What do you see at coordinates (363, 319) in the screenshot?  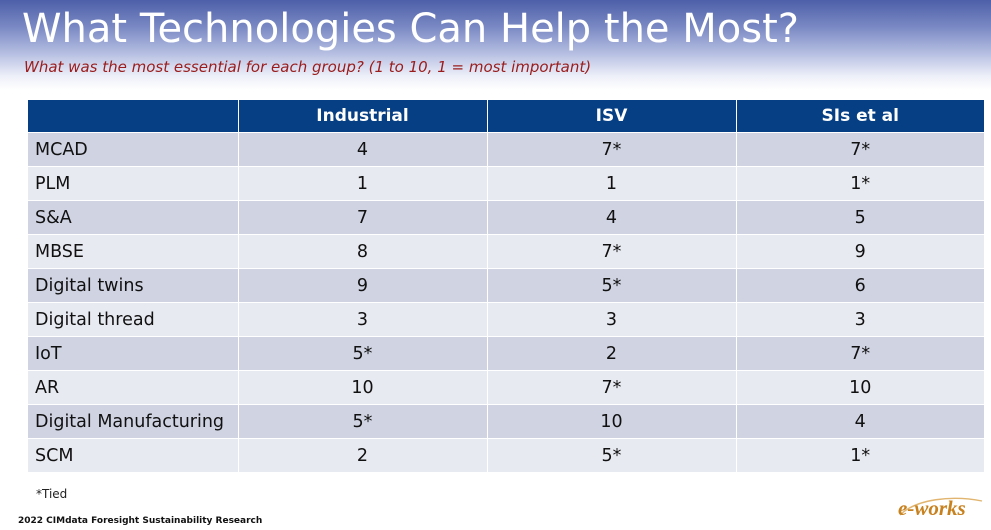 I see `industrial-rank: 3` at bounding box center [363, 319].